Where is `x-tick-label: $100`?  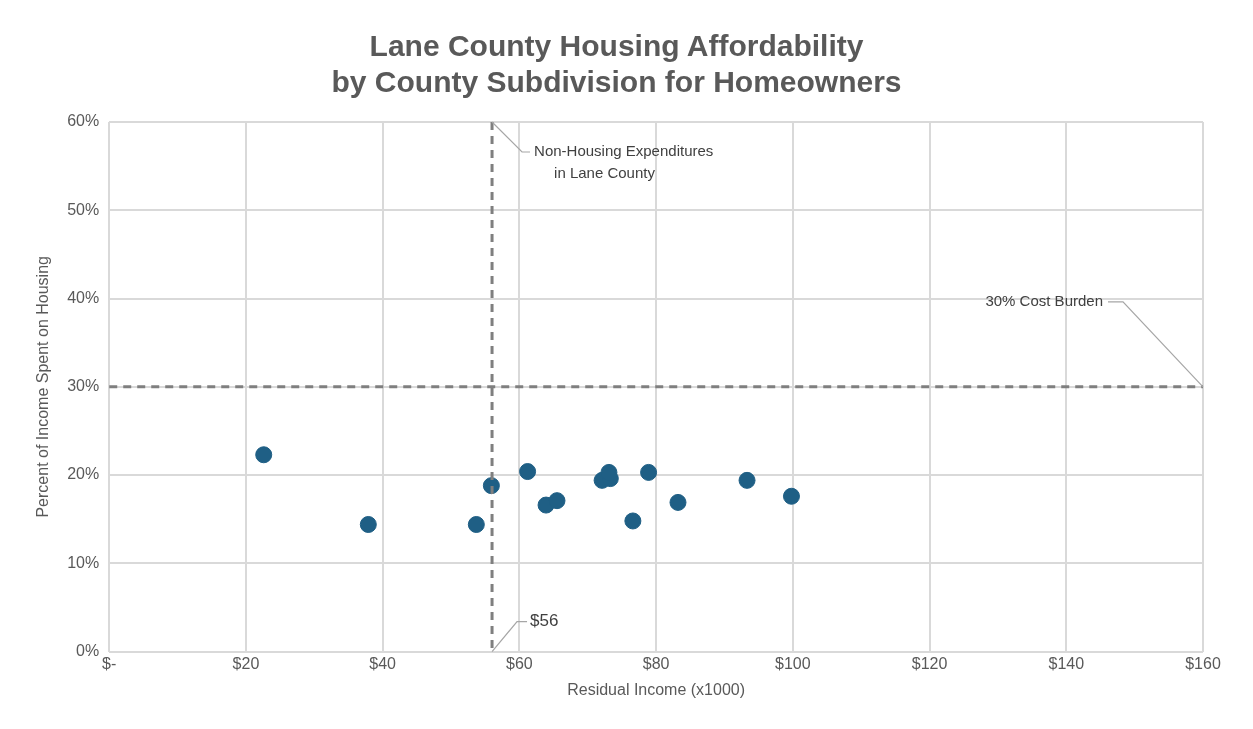
x-tick-label: $100 is located at coordinates (793, 663).